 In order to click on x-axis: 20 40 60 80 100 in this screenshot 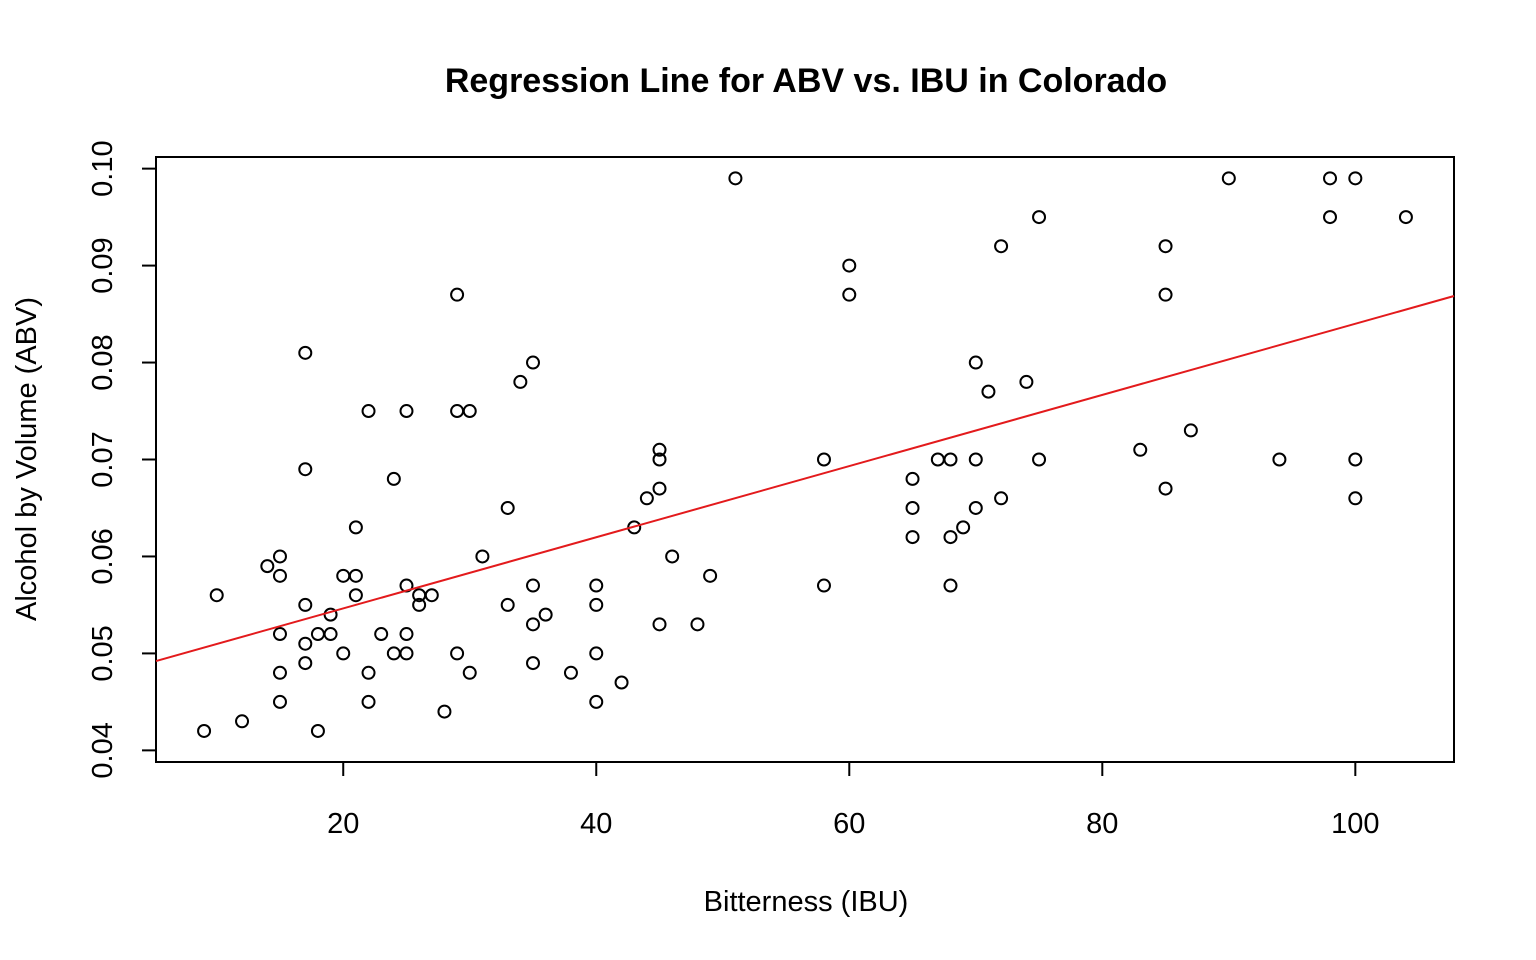, I will do `click(853, 800)`.